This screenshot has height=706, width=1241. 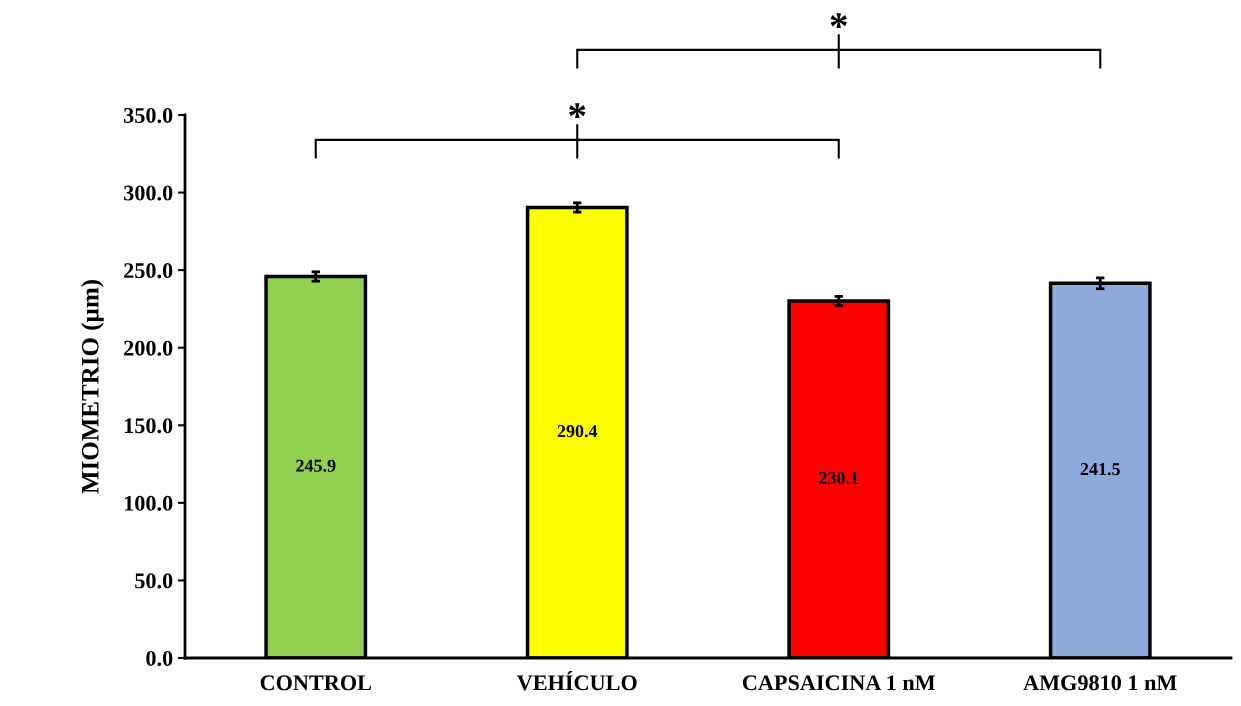 What do you see at coordinates (148, 271) in the screenshot?
I see `y-tick-label: 250.0` at bounding box center [148, 271].